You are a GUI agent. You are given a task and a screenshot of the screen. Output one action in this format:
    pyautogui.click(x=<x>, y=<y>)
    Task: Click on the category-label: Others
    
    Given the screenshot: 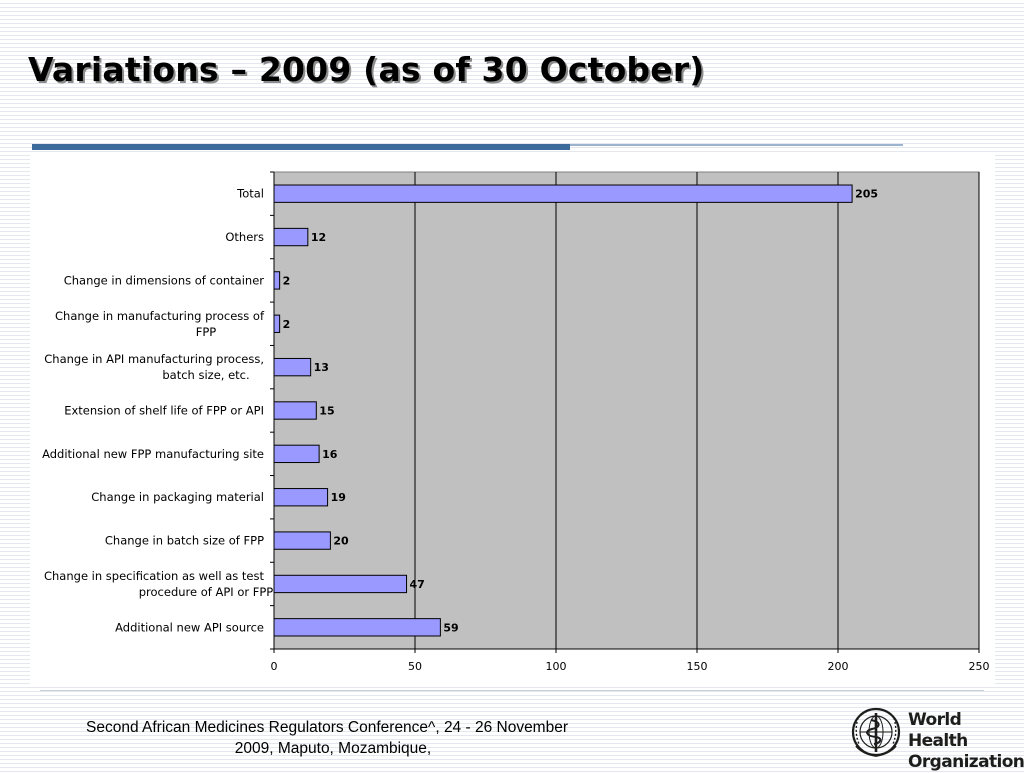 What is the action you would take?
    pyautogui.click(x=244, y=237)
    